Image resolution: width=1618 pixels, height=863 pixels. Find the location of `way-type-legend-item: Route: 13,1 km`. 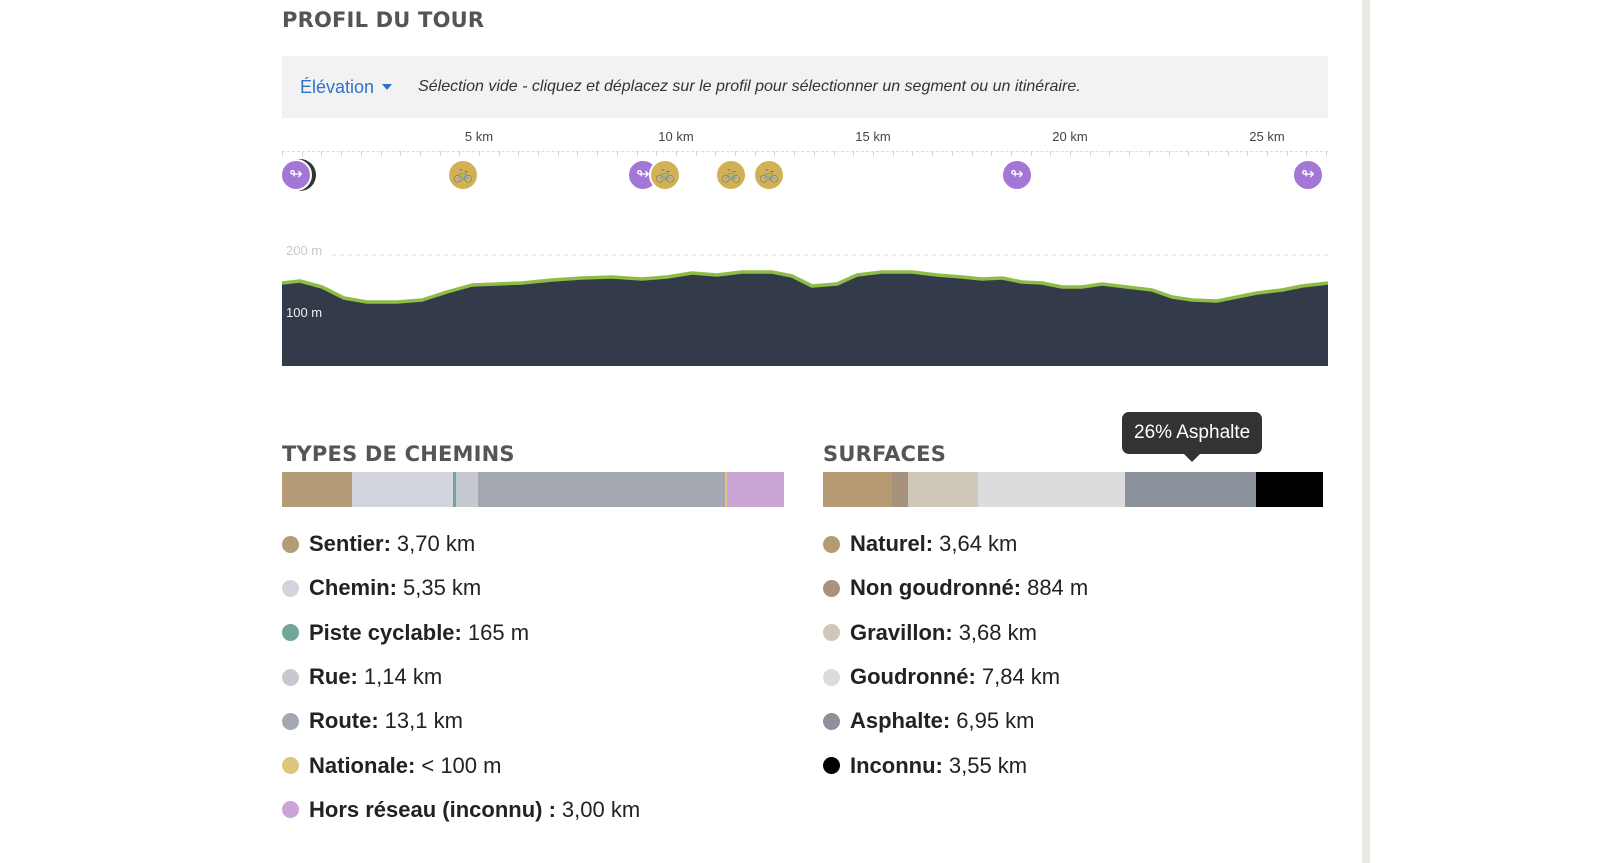

way-type-legend-item: Route: 13,1 km is located at coordinates (461, 721).